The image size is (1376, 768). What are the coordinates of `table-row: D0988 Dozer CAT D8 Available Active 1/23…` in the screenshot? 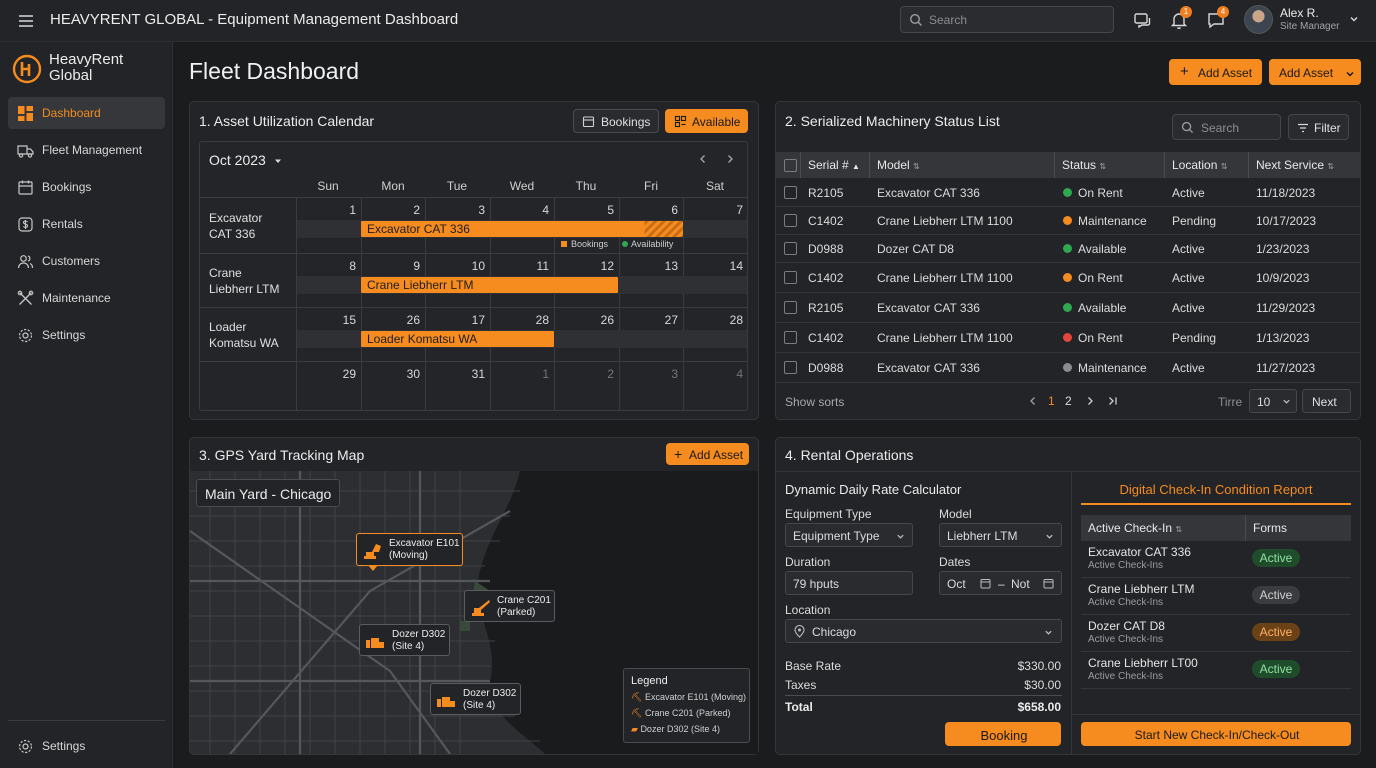 It's located at (1068, 249).